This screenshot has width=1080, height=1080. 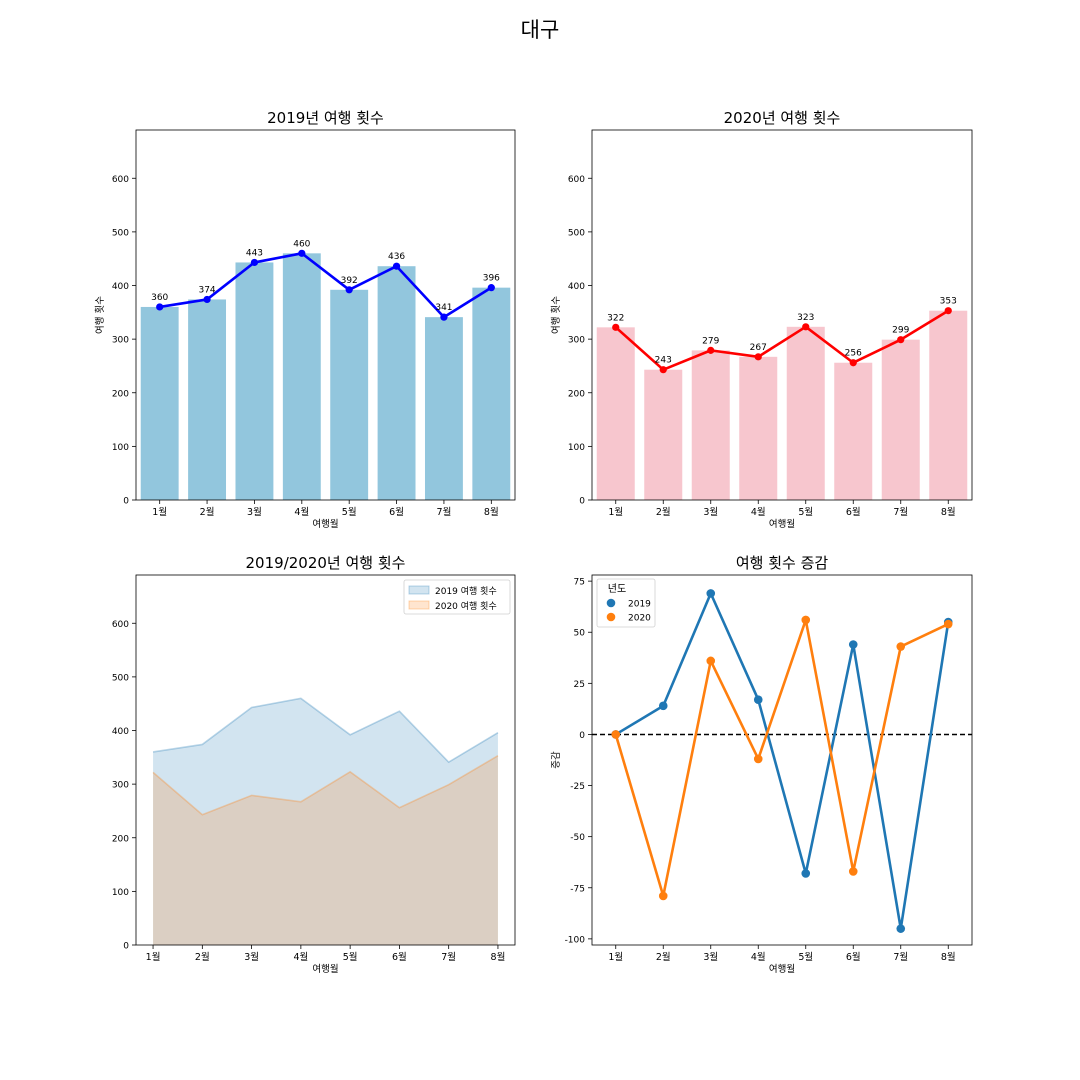 I want to click on y-axis-label: 증감, so click(x=556, y=760).